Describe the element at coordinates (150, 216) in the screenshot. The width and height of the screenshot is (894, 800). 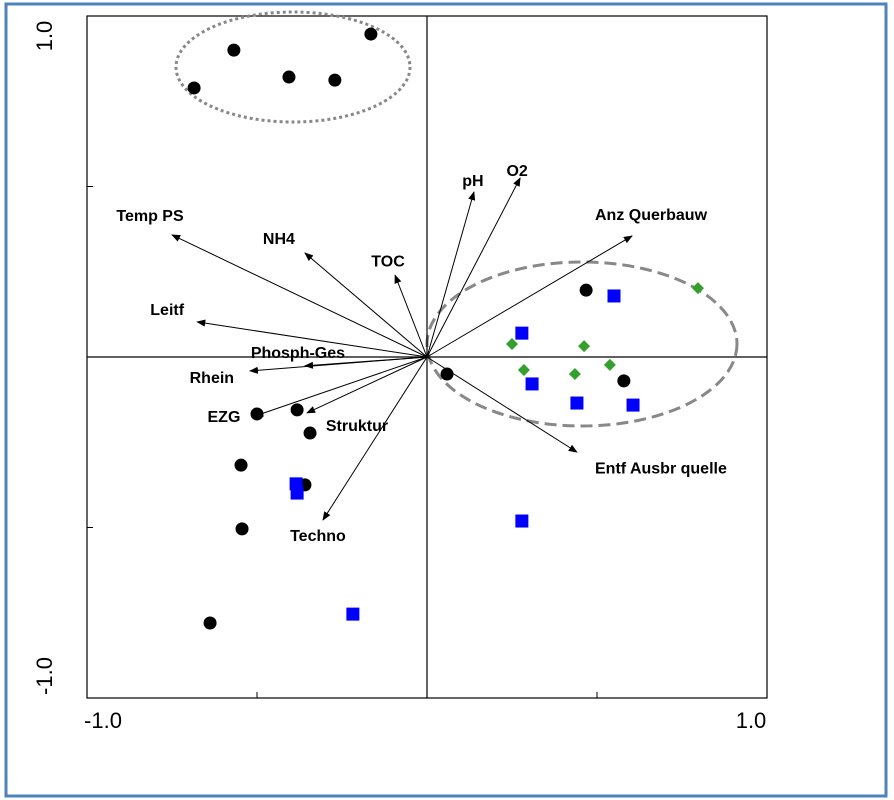
I see `vector-label: Temp PS` at that location.